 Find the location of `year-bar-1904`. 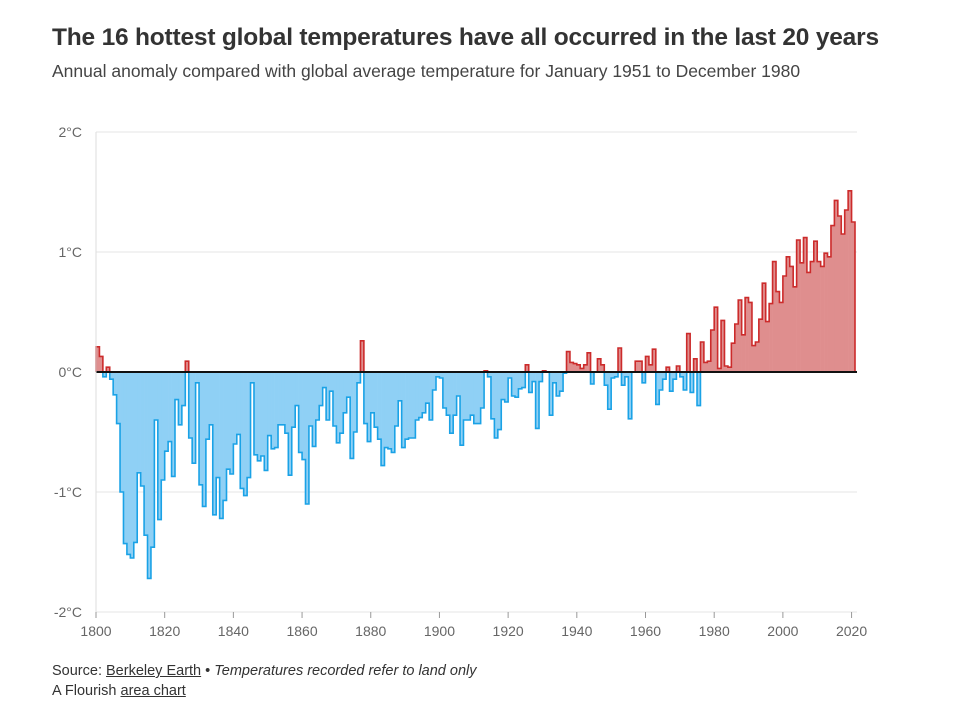

year-bar-1904 is located at coordinates (455, 394).